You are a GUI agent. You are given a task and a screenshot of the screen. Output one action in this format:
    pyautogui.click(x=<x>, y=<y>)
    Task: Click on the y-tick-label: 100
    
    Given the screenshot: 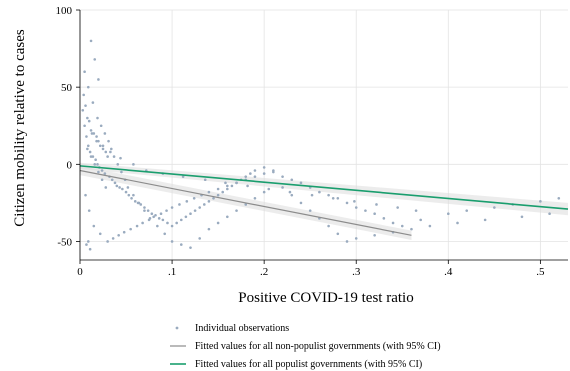 What is the action you would take?
    pyautogui.click(x=64, y=11)
    